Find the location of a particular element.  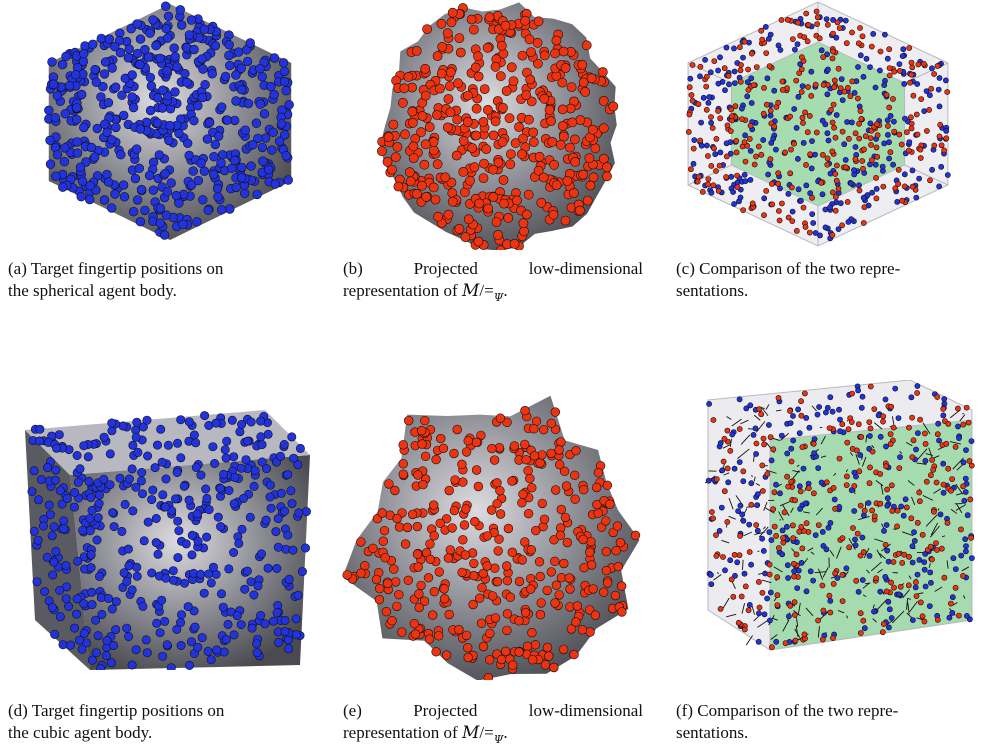

math-quotient: /= is located at coordinates (486, 290).